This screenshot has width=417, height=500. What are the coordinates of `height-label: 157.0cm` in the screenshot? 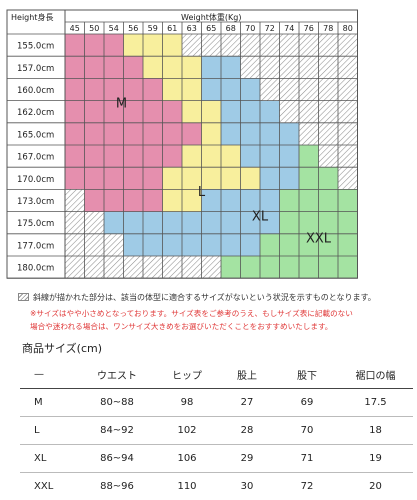 It's located at (35, 69).